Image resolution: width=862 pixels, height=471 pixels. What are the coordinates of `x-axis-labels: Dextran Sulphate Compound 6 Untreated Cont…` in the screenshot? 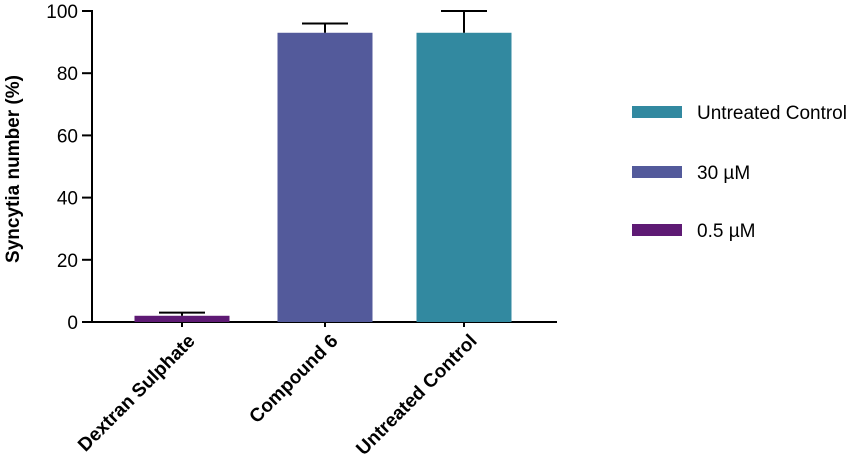 It's located at (277, 395).